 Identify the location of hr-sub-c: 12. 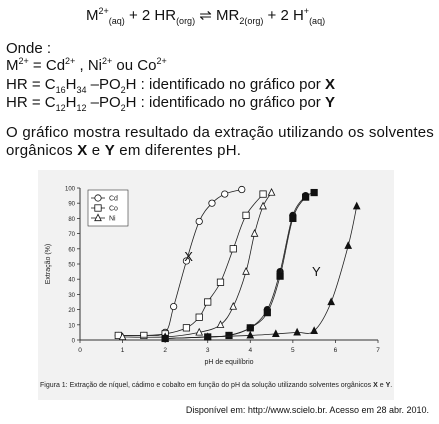
(60, 108).